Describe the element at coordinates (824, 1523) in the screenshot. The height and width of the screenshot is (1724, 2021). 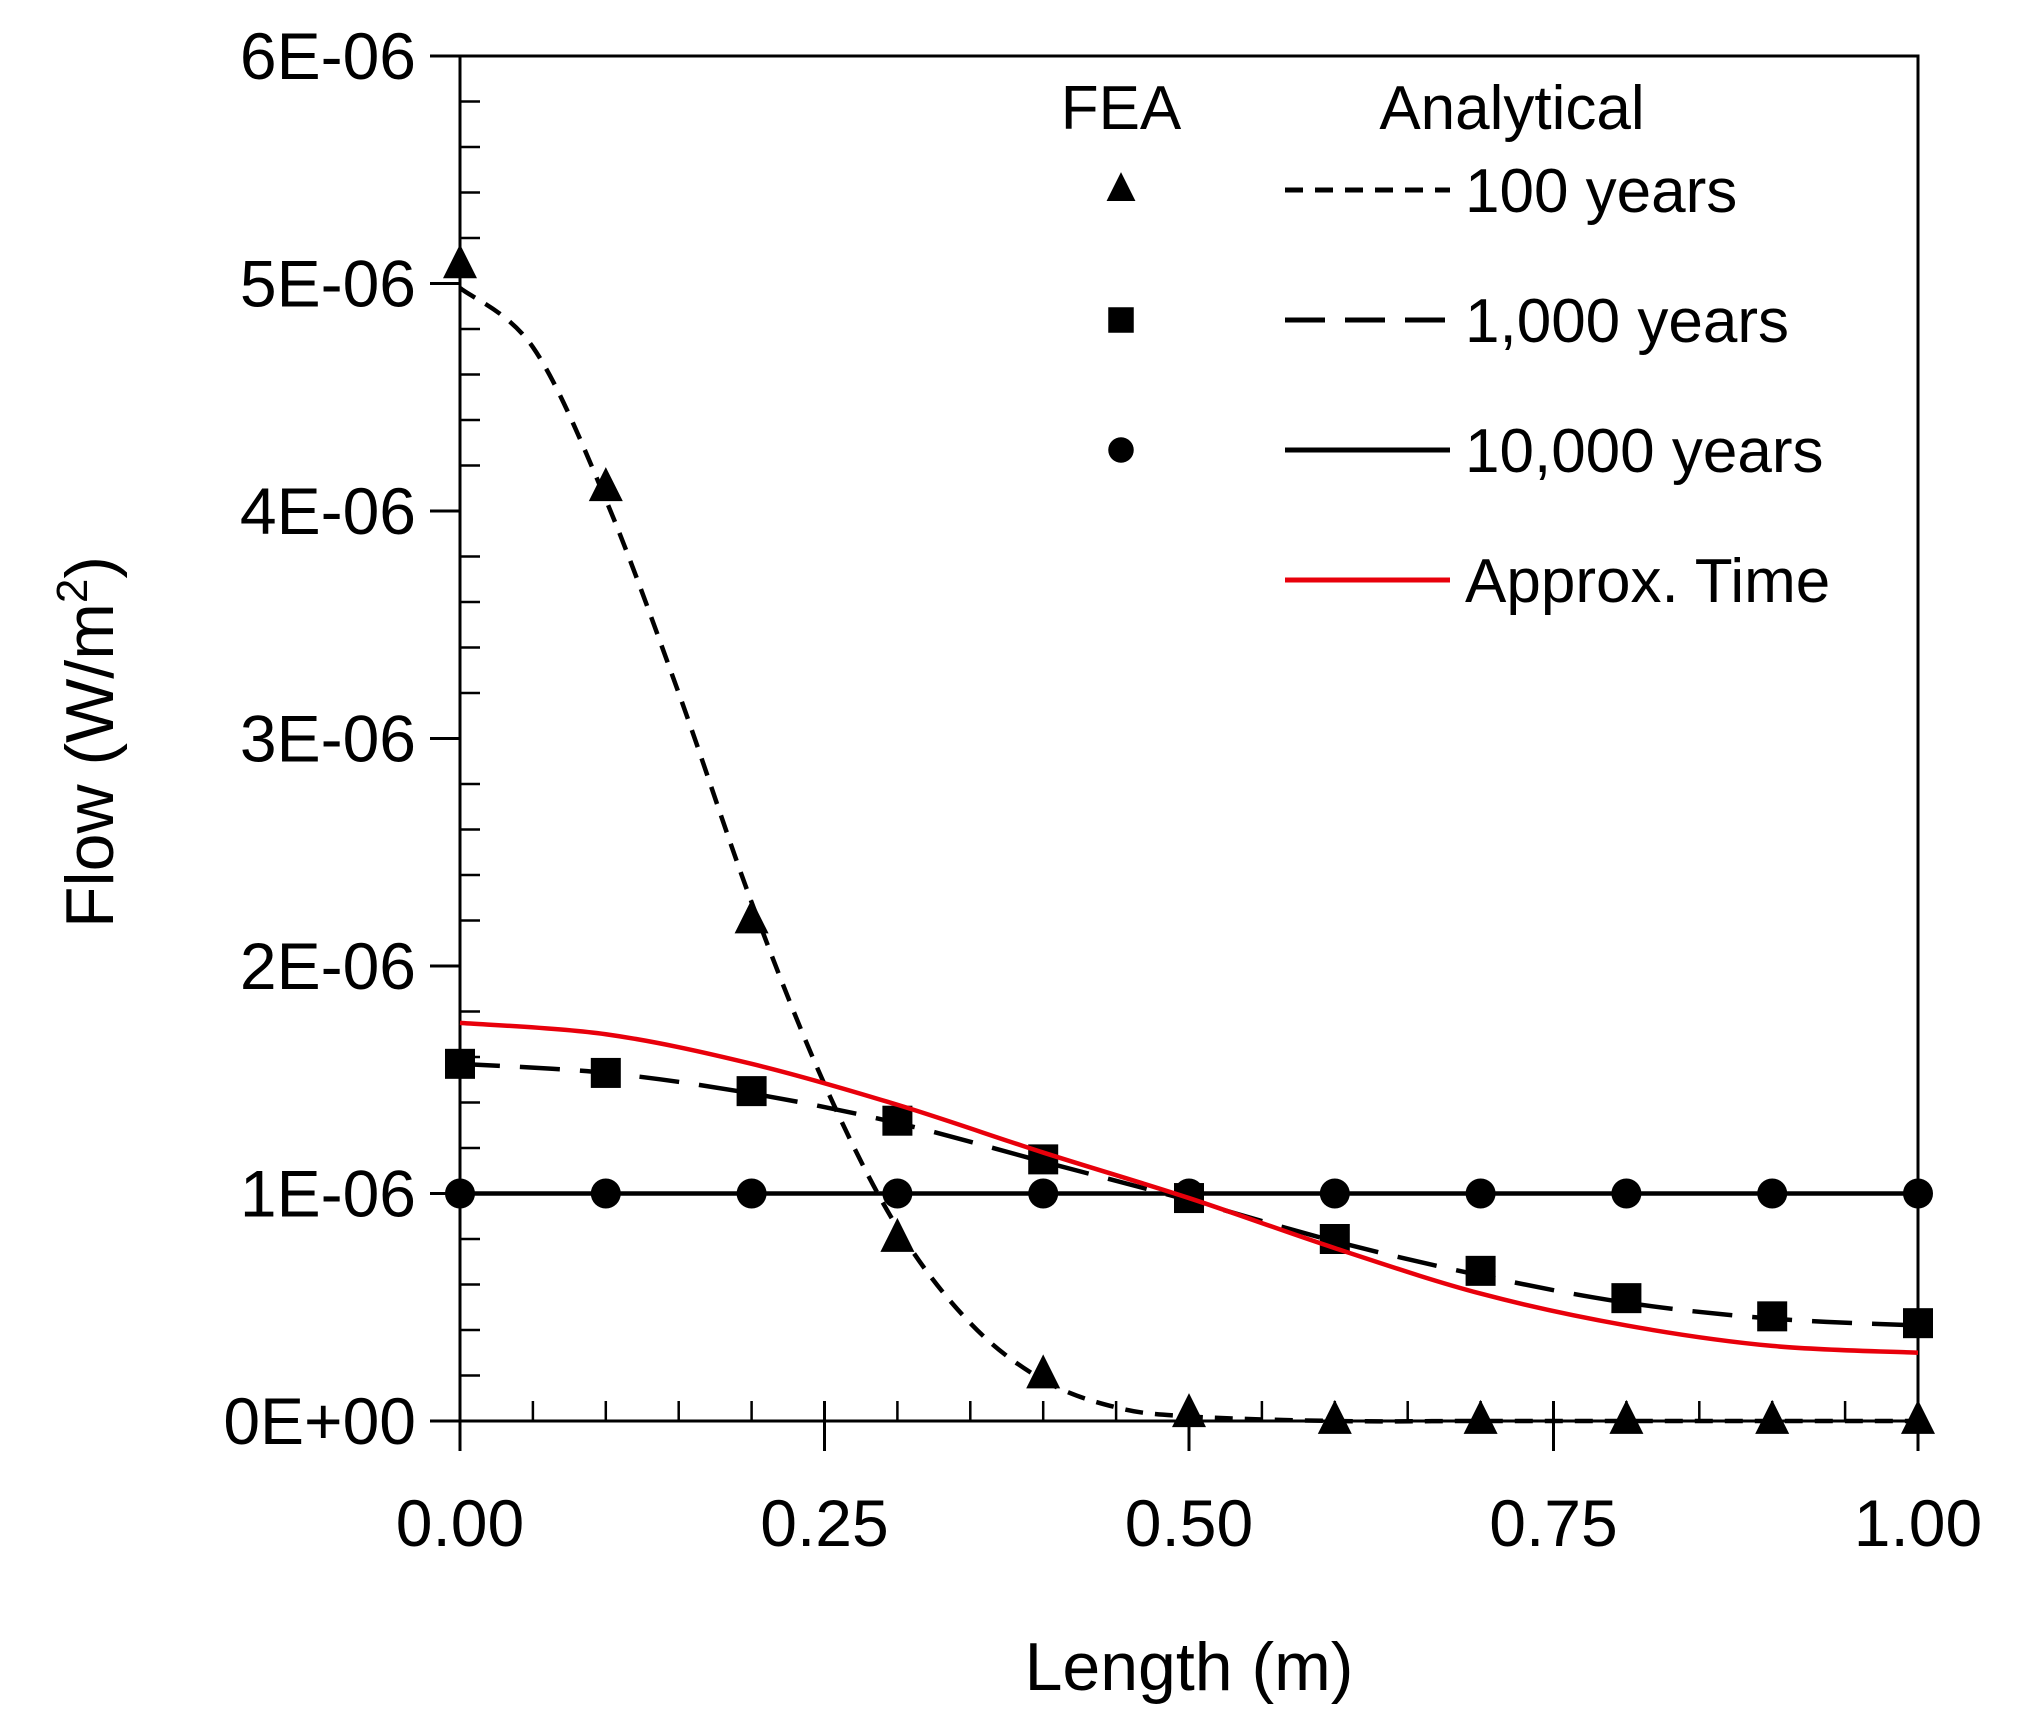
I see `x-tick-label: 0.25` at that location.